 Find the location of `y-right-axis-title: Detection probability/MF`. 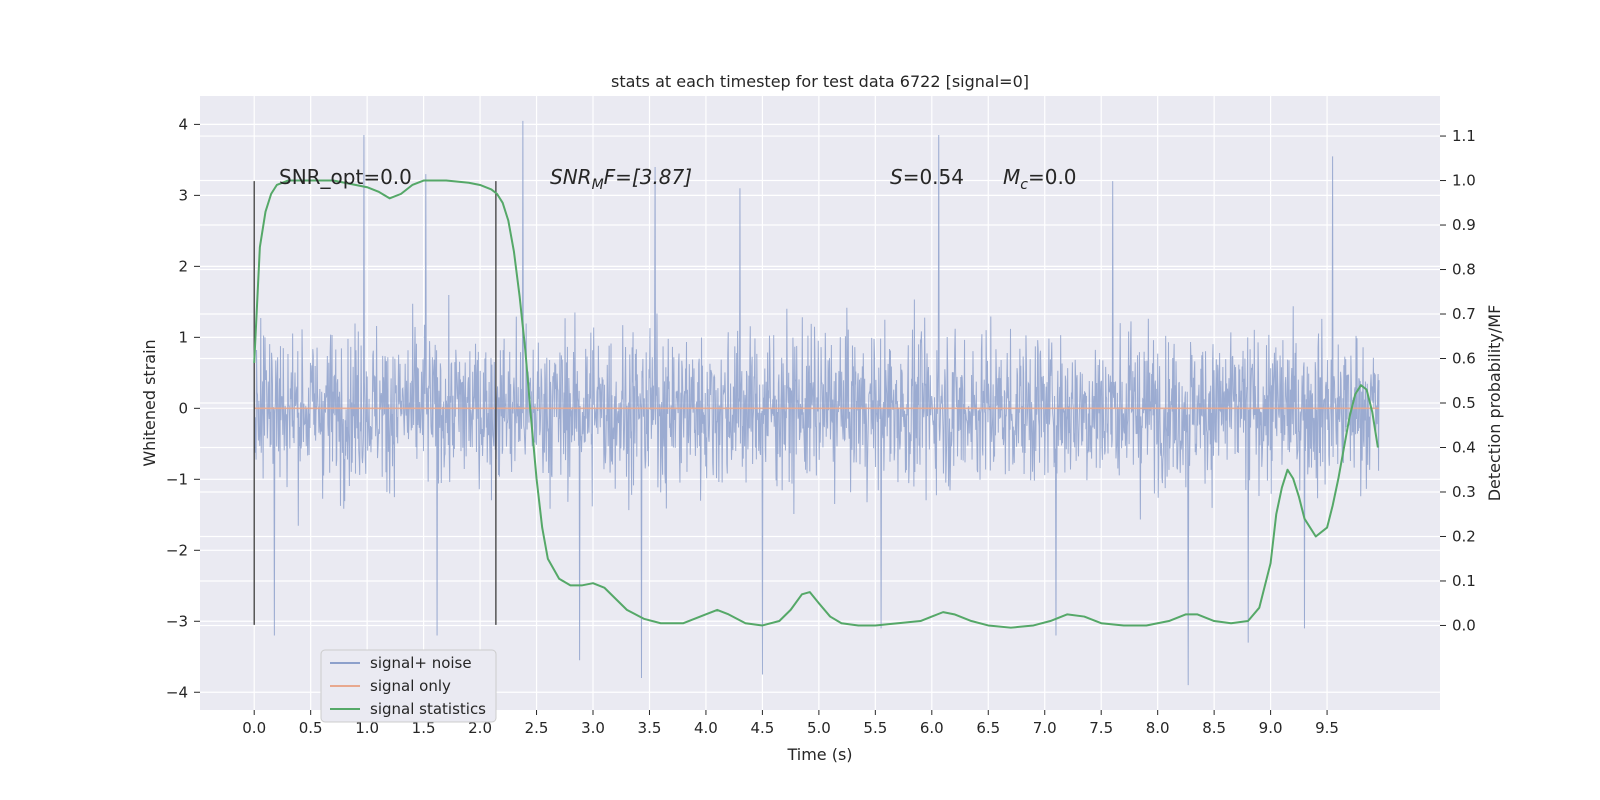

y-right-axis-title: Detection probability/MF is located at coordinates (1494, 403).